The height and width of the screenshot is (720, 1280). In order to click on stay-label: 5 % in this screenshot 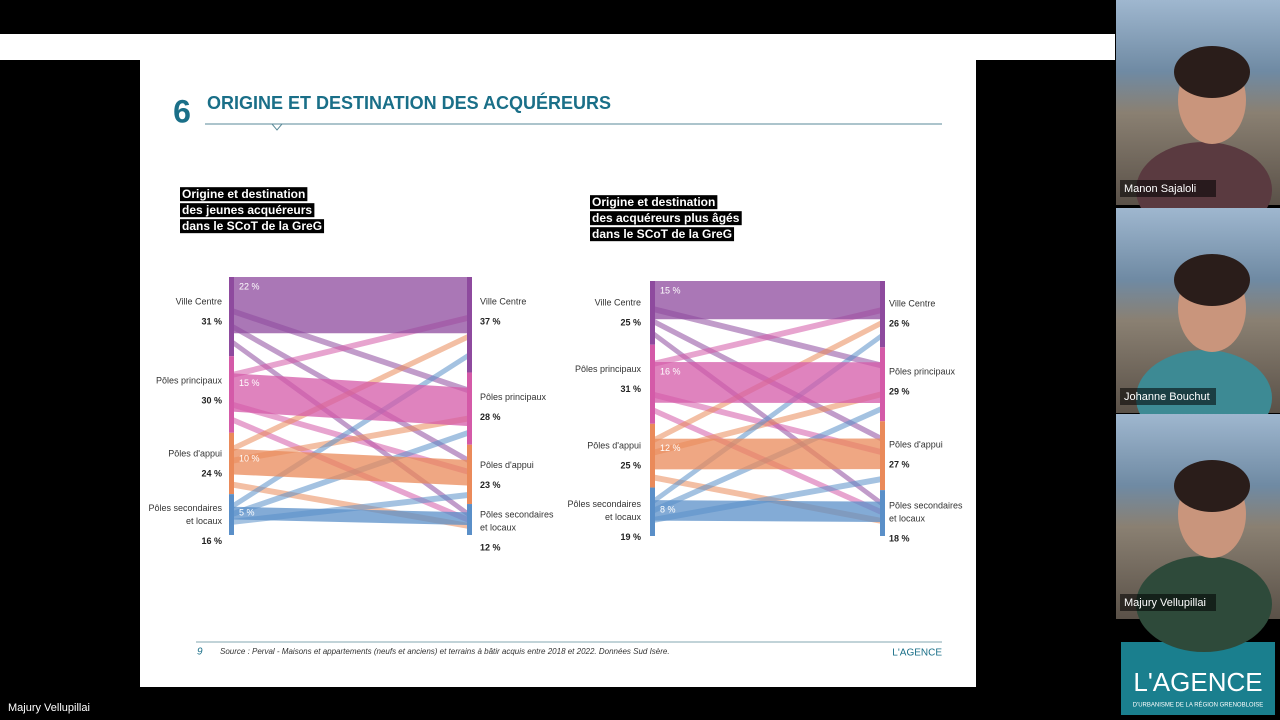, I will do `click(247, 513)`.